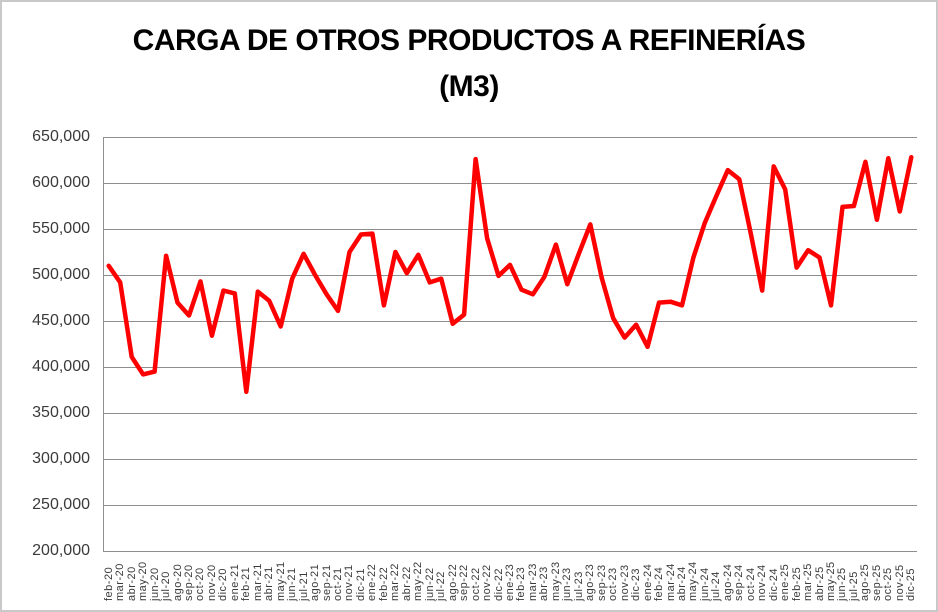 Image resolution: width=938 pixels, height=612 pixels. I want to click on x-axis-tick-label: abr-21, so click(269, 583).